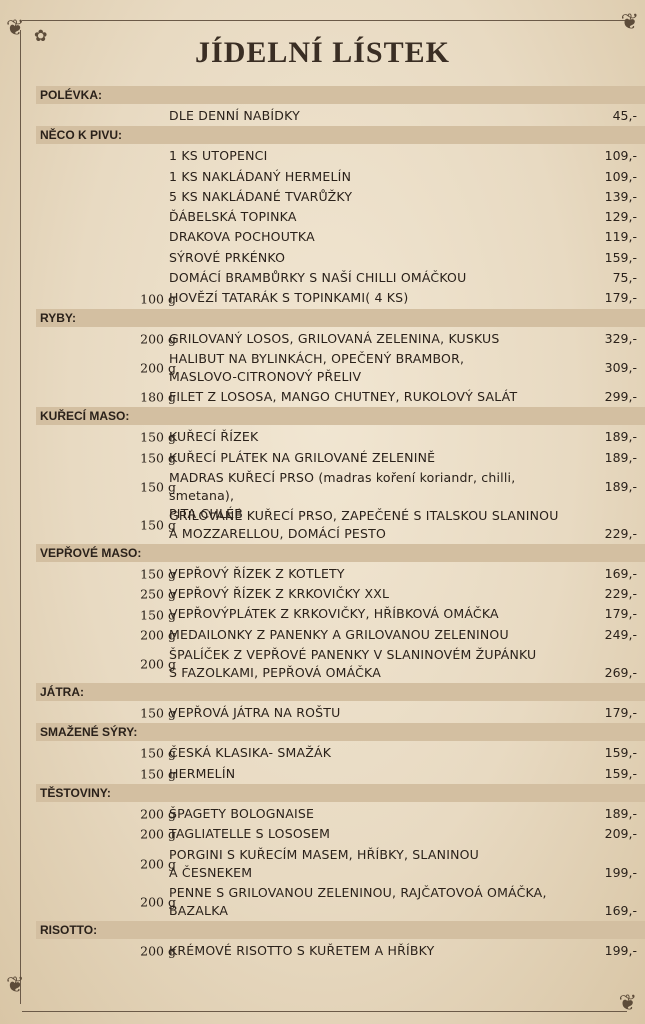 This screenshot has height=1024, width=645. What do you see at coordinates (250, 753) in the screenshot?
I see `item-name: ČESKÁ KLASIKA- SMAŽÁK` at bounding box center [250, 753].